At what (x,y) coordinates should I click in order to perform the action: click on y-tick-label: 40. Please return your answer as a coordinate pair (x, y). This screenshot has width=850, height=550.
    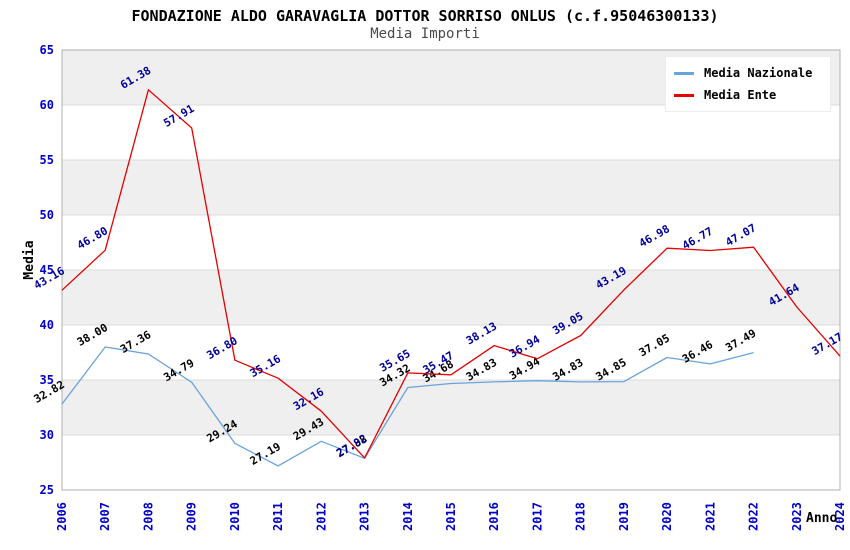
    Looking at the image, I should click on (47, 325).